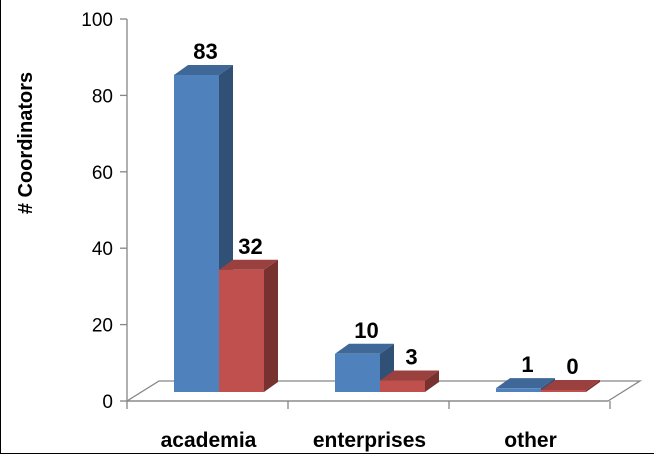  I want to click on y-tick-label: 80, so click(102, 96).